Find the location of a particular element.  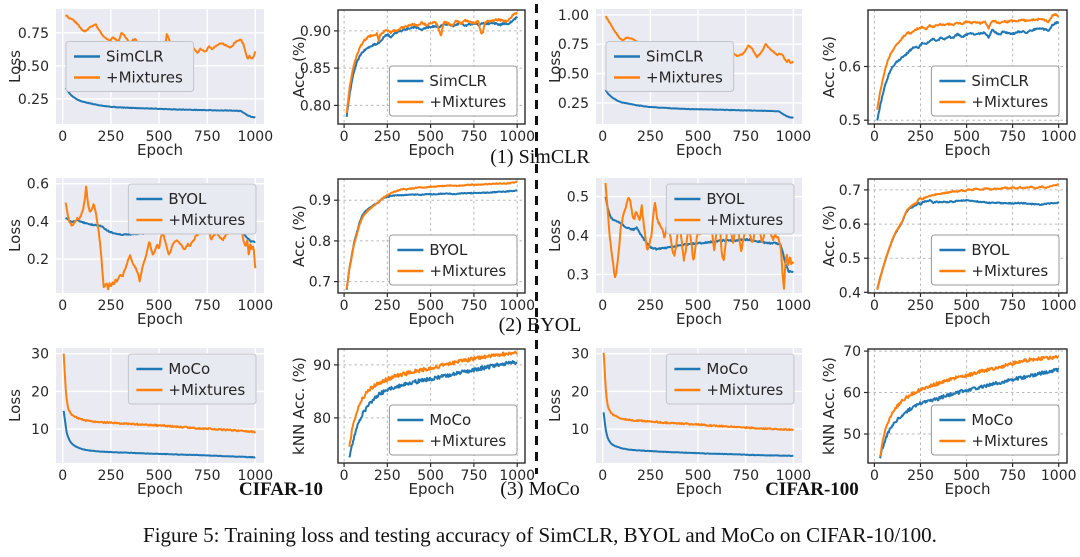

svg-text: 0.85 is located at coordinates (315, 69).